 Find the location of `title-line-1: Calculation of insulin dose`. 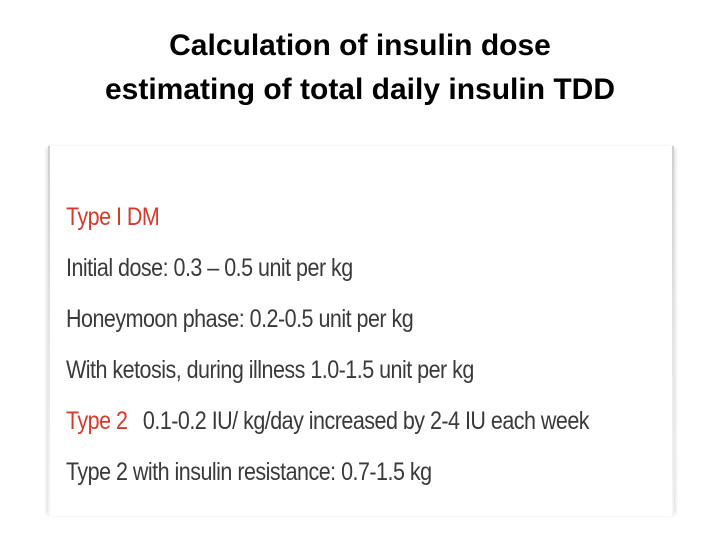

title-line-1: Calculation of insulin dose is located at coordinates (360, 45).